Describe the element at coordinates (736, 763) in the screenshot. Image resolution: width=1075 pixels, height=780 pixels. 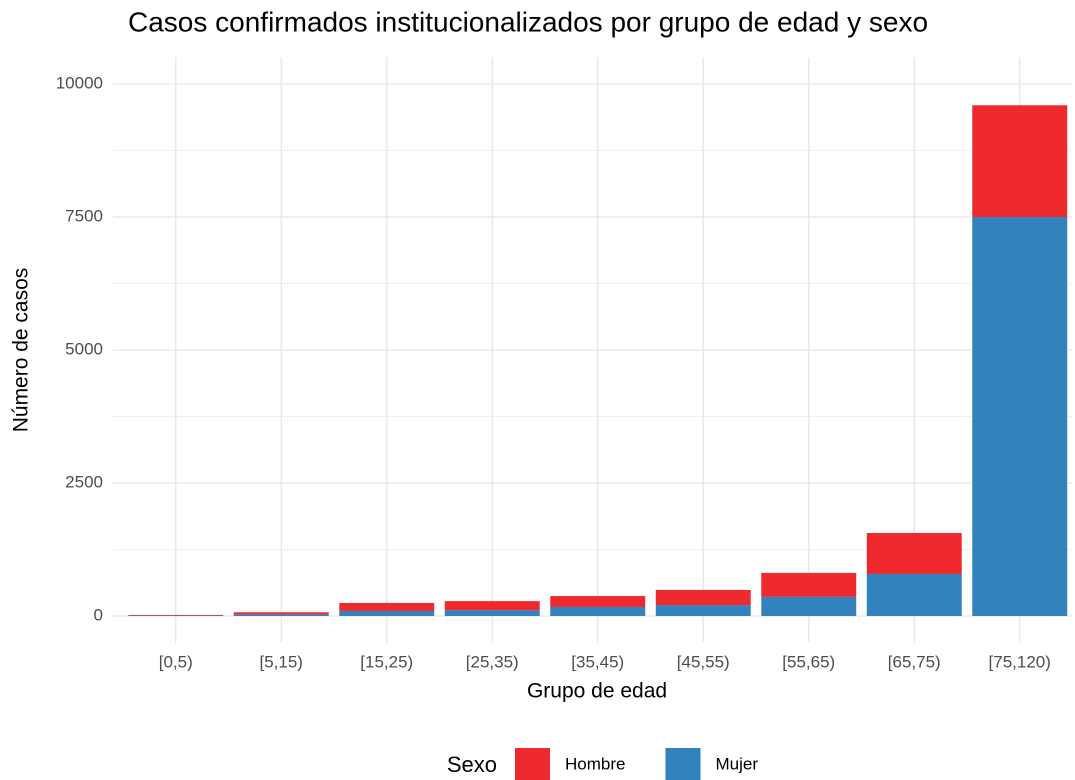
I see `legend-label: Mujer` at that location.